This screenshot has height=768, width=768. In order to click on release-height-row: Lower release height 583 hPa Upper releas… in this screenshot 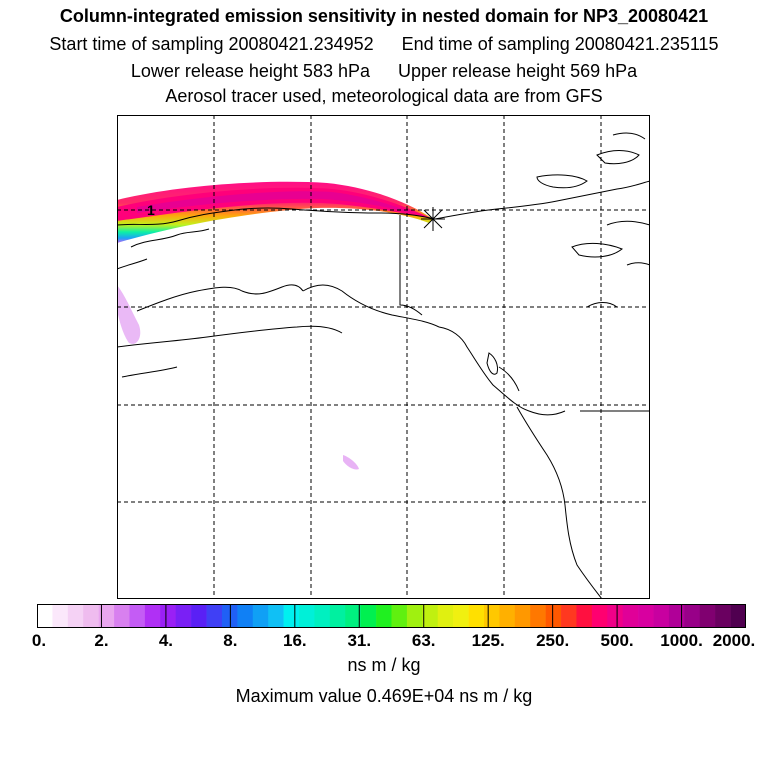, I will do `click(384, 71)`.